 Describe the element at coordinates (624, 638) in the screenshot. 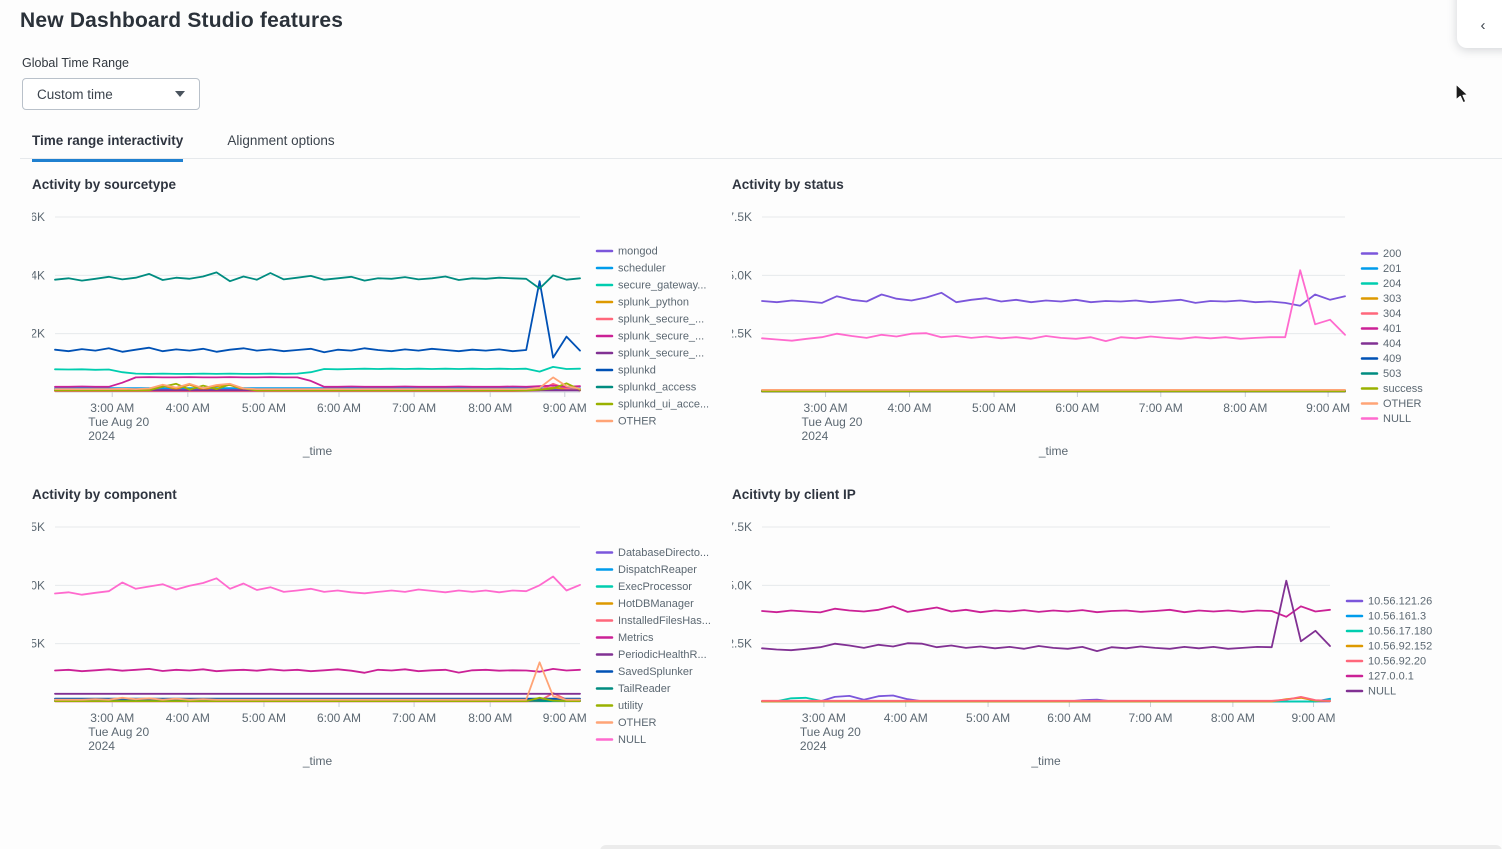

I see `legend-item-Metrics: Metrics` at that location.